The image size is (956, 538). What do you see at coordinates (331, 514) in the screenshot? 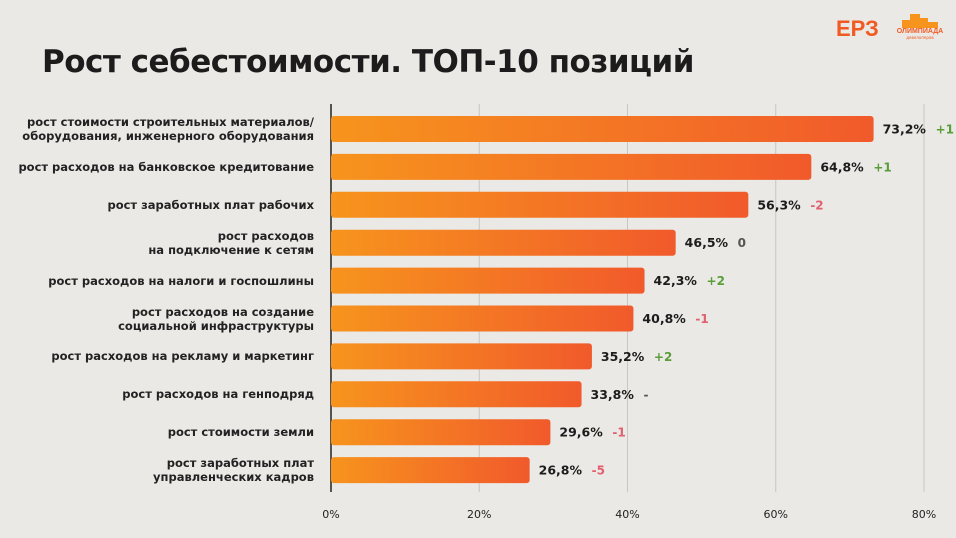
I see `x-tick-label: 0%` at bounding box center [331, 514].